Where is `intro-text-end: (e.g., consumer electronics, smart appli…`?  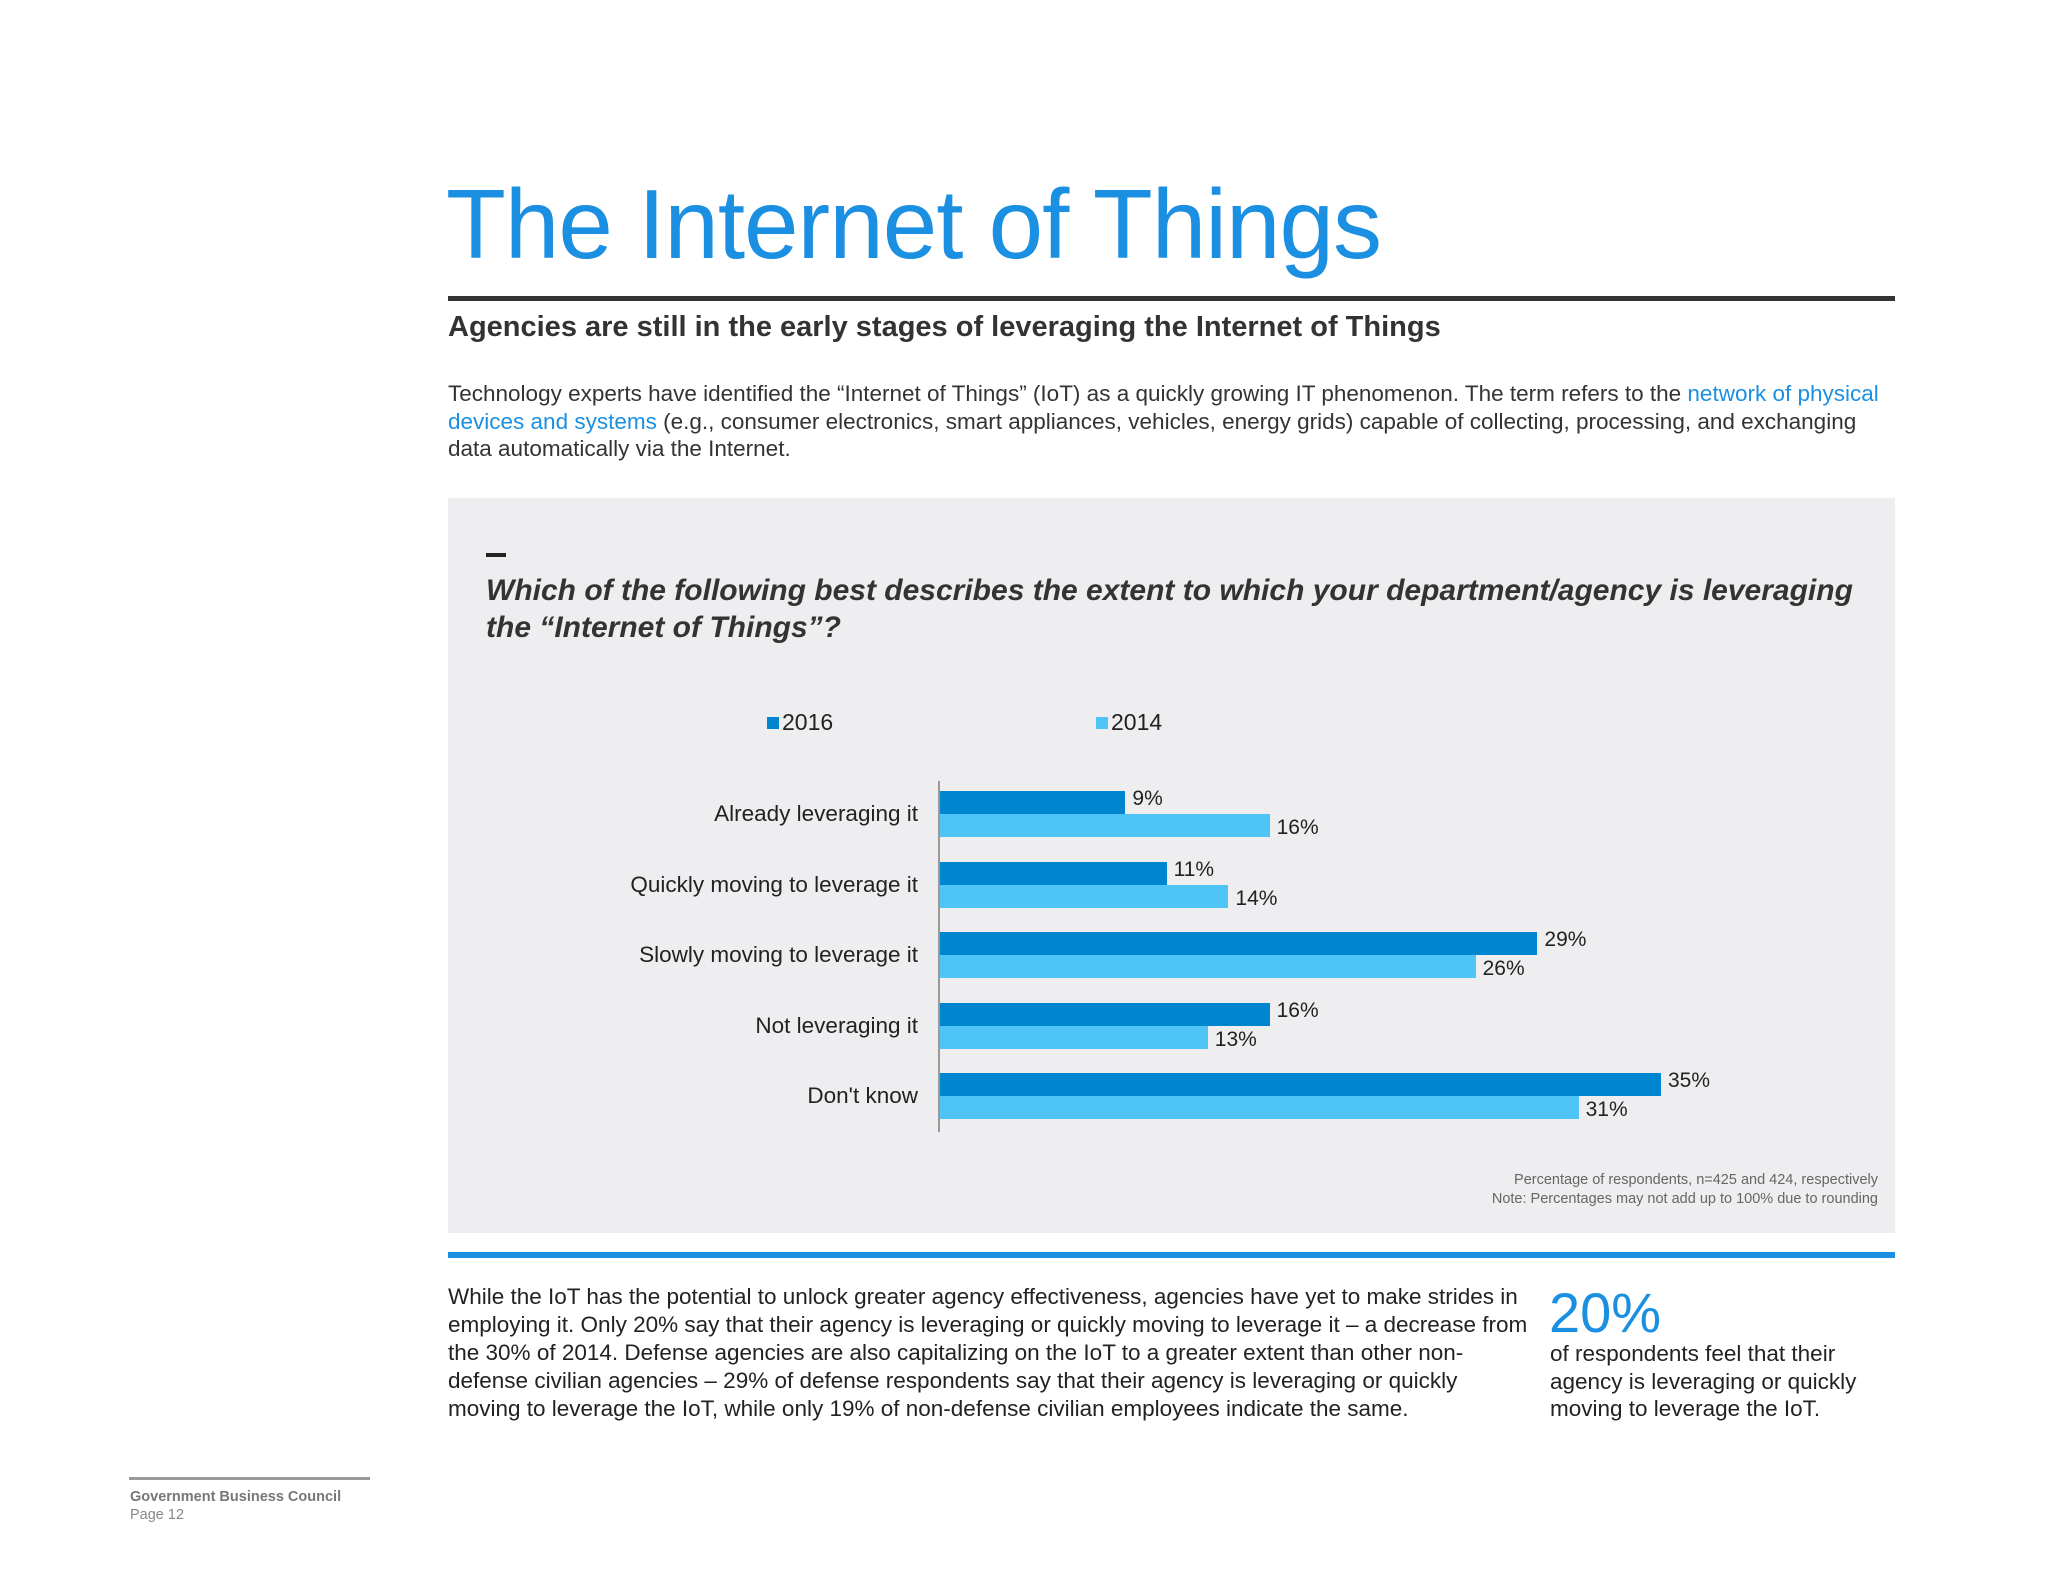
intro-text-end: (e.g., consumer electronics, smart appli… is located at coordinates (1152, 435).